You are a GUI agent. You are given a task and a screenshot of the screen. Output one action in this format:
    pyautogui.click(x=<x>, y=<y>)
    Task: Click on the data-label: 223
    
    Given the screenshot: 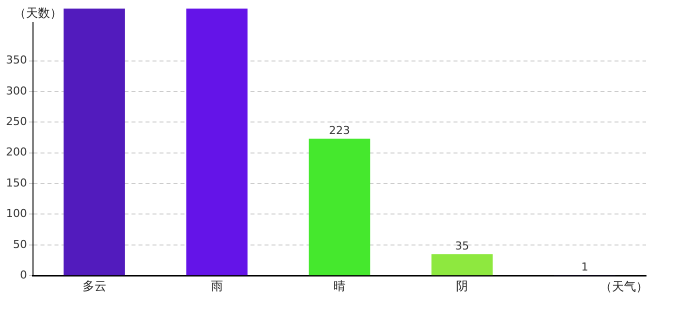 What is the action you would take?
    pyautogui.click(x=339, y=131)
    